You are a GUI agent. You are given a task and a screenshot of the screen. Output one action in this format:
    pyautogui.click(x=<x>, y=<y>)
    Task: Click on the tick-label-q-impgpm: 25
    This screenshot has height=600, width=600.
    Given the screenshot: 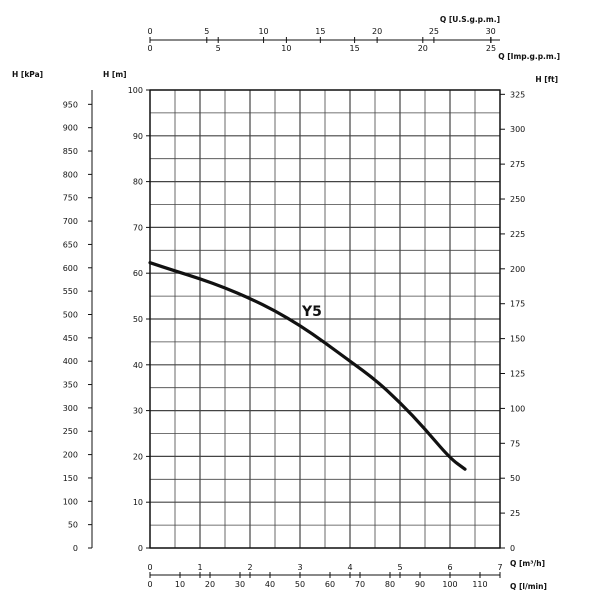 What is the action you would take?
    pyautogui.click(x=491, y=48)
    